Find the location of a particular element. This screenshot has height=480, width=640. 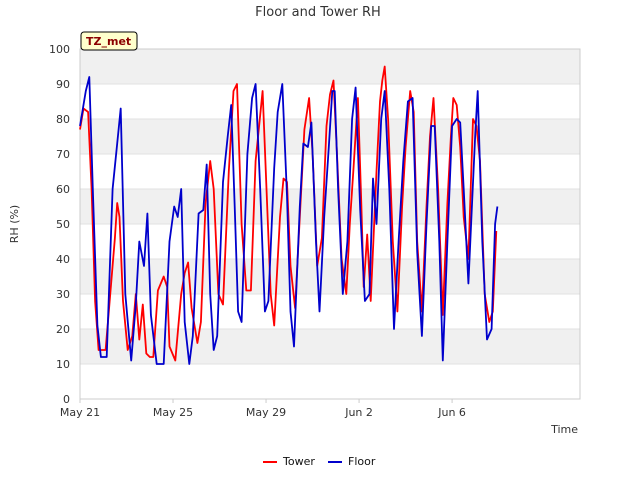

y-tick-label: 40 is located at coordinates (63, 259).